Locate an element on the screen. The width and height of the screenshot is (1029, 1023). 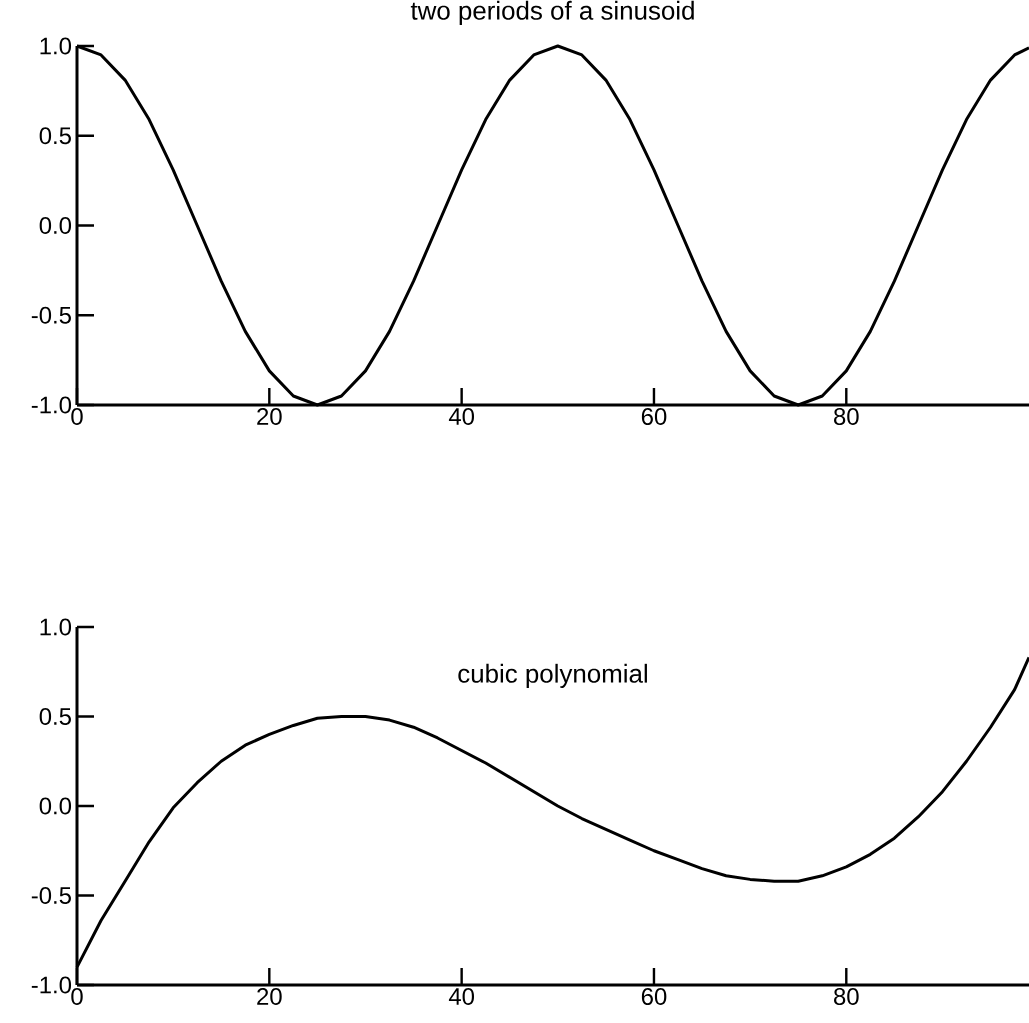
chart-title: two periods of a sinusoid is located at coordinates (552, 12).